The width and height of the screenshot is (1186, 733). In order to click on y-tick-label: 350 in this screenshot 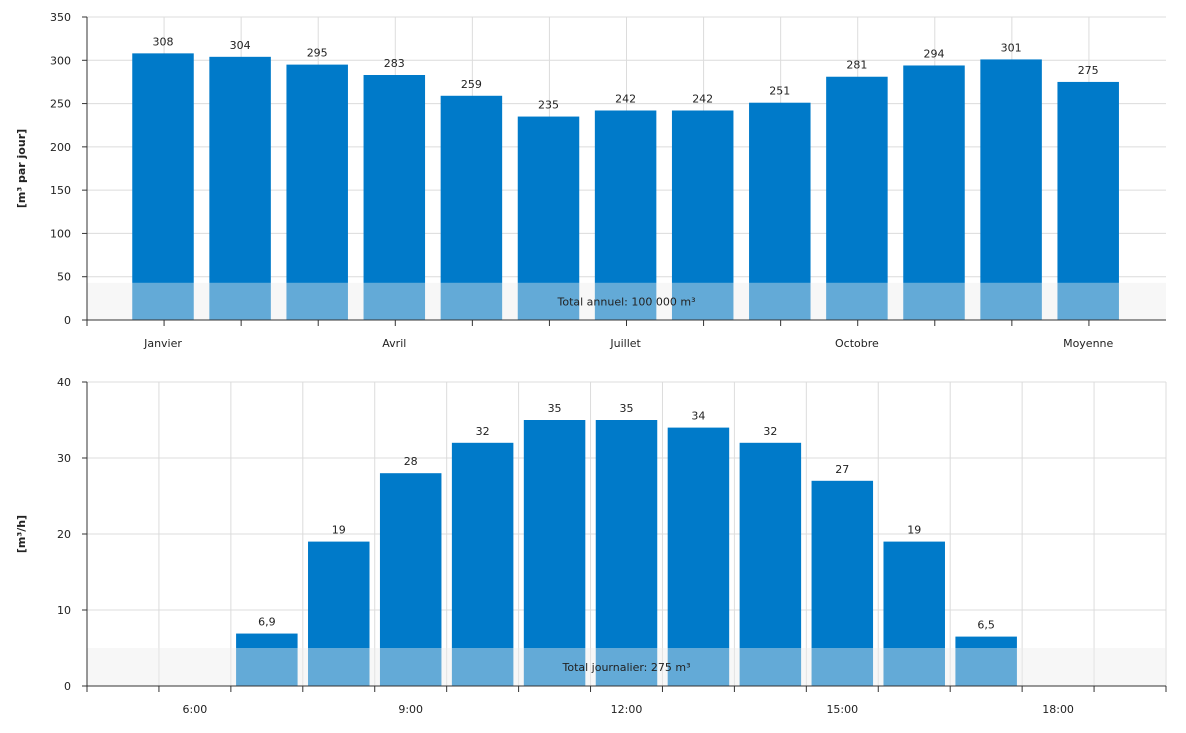, I will do `click(60, 17)`.